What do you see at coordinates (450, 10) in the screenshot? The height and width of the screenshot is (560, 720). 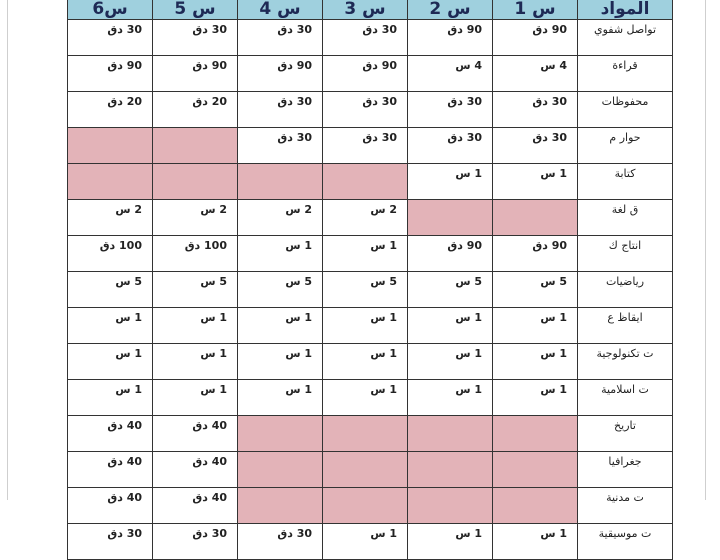 I see `header-level-2: س 2` at bounding box center [450, 10].